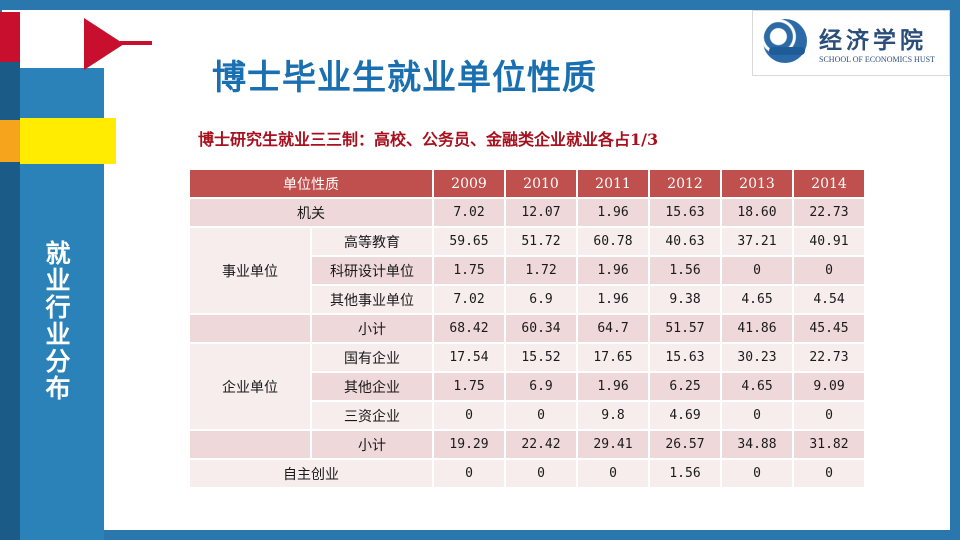 This screenshot has width=960, height=540. I want to click on table-row: 三资企业 0 0 9.8 4.69 0 0, so click(527, 415).